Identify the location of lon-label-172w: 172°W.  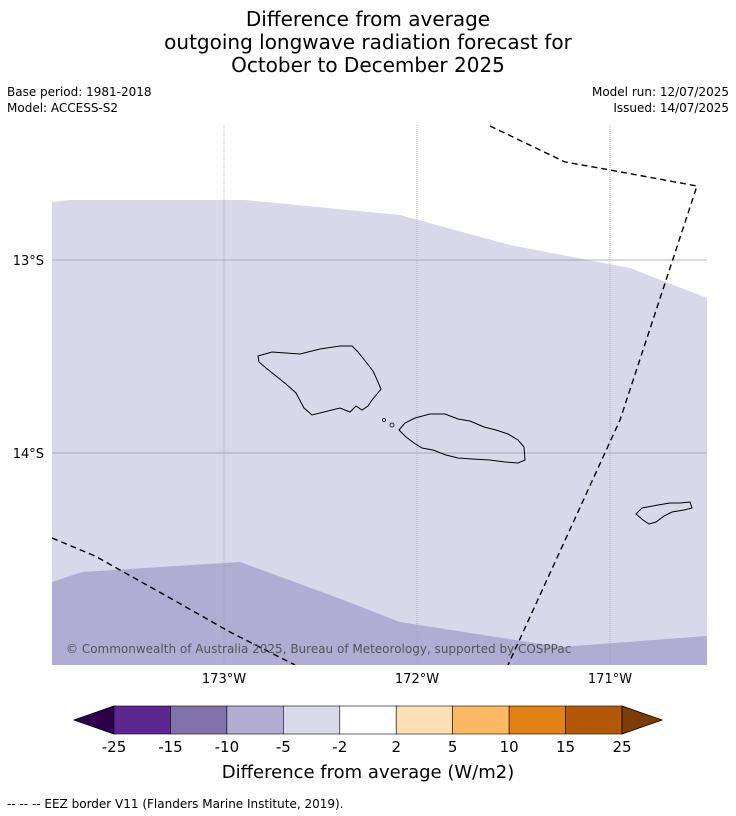
(417, 679).